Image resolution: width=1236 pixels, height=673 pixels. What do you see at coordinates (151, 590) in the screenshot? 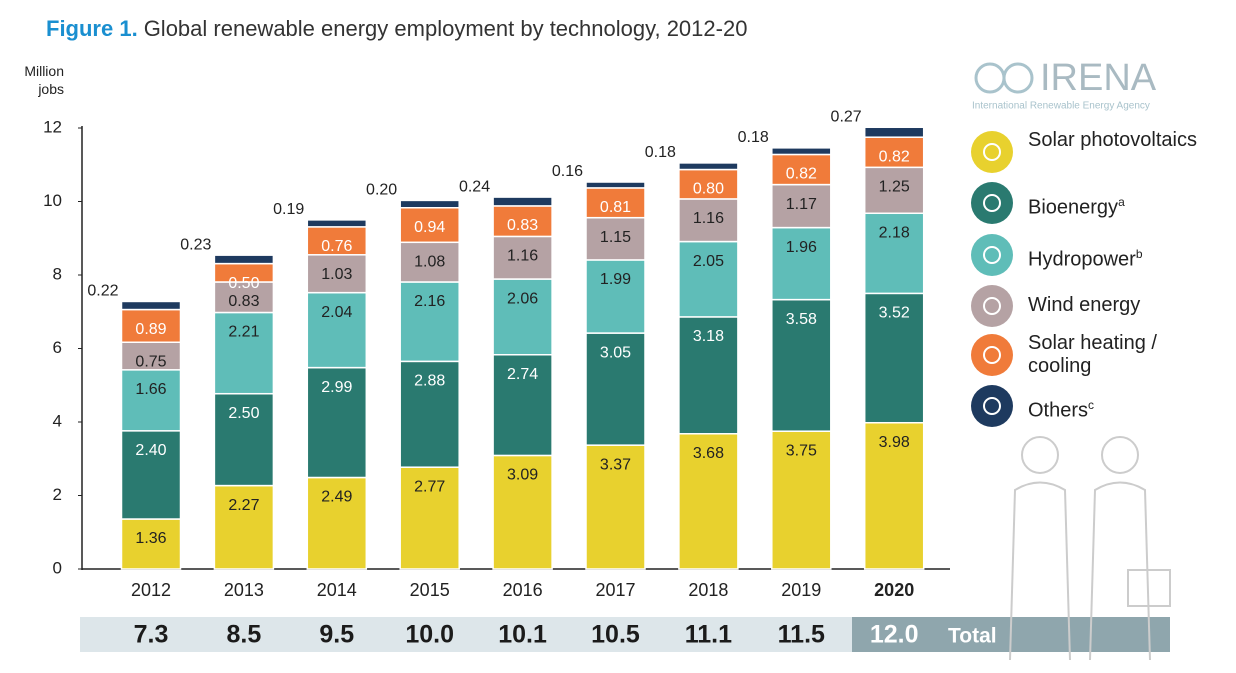
I see `x-tick-label: 2012` at bounding box center [151, 590].